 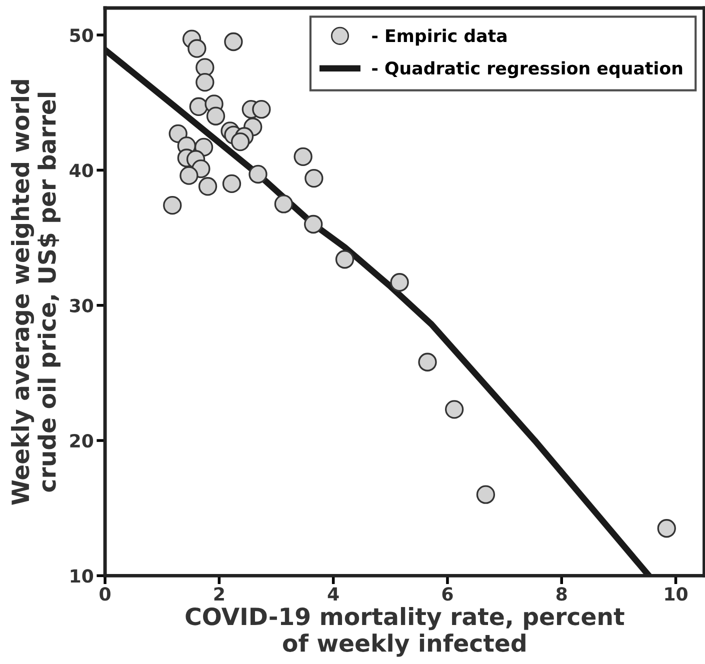 What do you see at coordinates (219, 594) in the screenshot?
I see `x-tick-label: 2` at bounding box center [219, 594].